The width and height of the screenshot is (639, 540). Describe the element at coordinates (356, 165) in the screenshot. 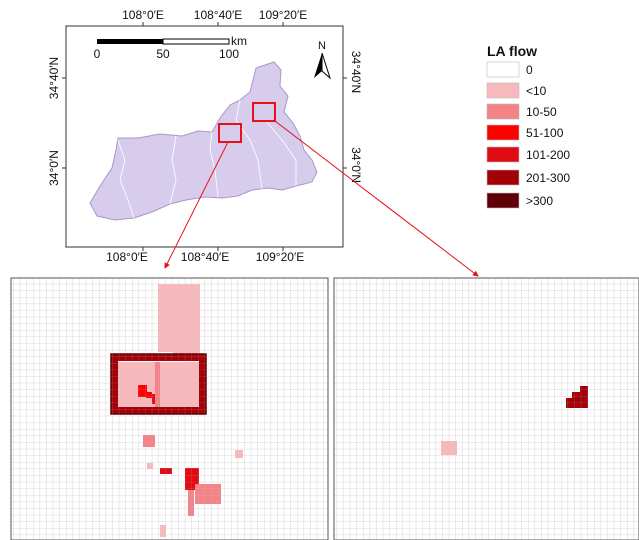

I see `right-tick-2: 34°0′N` at that location.